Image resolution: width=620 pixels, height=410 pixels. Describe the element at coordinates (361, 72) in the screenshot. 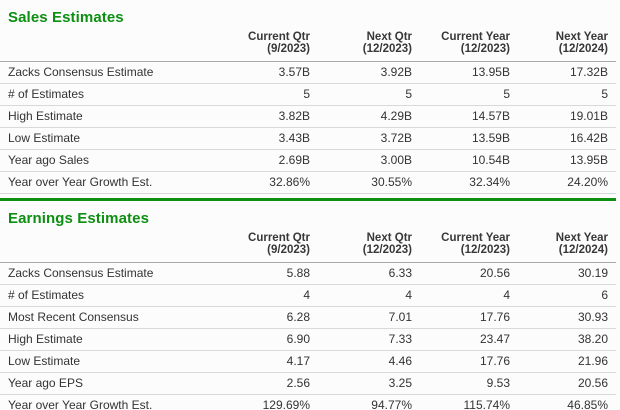

I see `cell-value: 3.92B` at that location.